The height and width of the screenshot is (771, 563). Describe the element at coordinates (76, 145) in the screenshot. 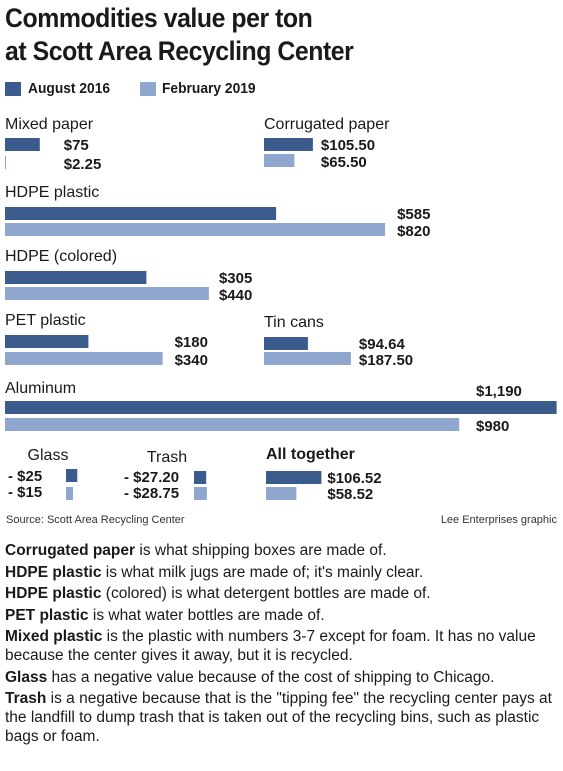

I see `value-label-mixed-paper-aug2016: $75` at that location.